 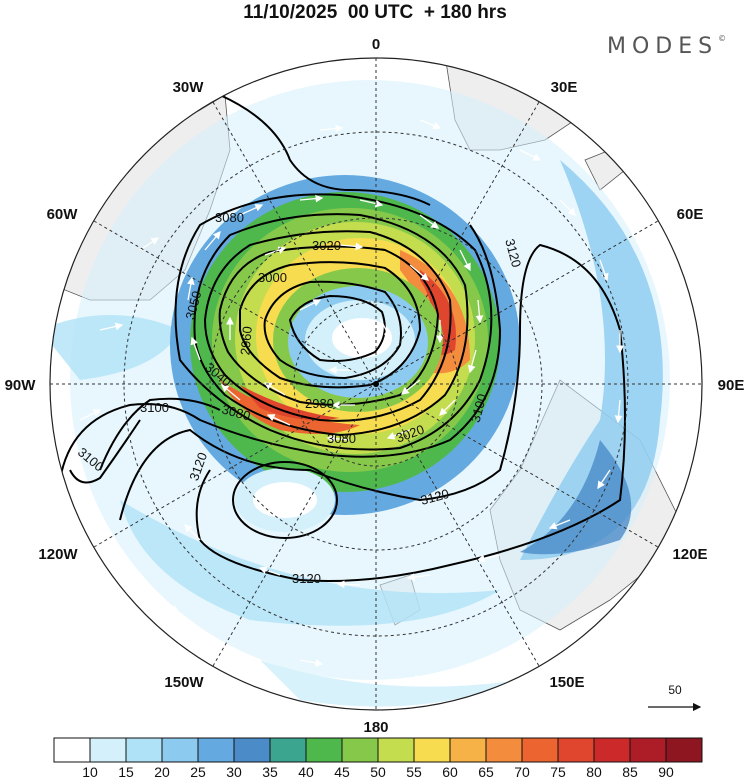 What do you see at coordinates (564, 87) in the screenshot?
I see `lon-label-30e: 30E` at bounding box center [564, 87].